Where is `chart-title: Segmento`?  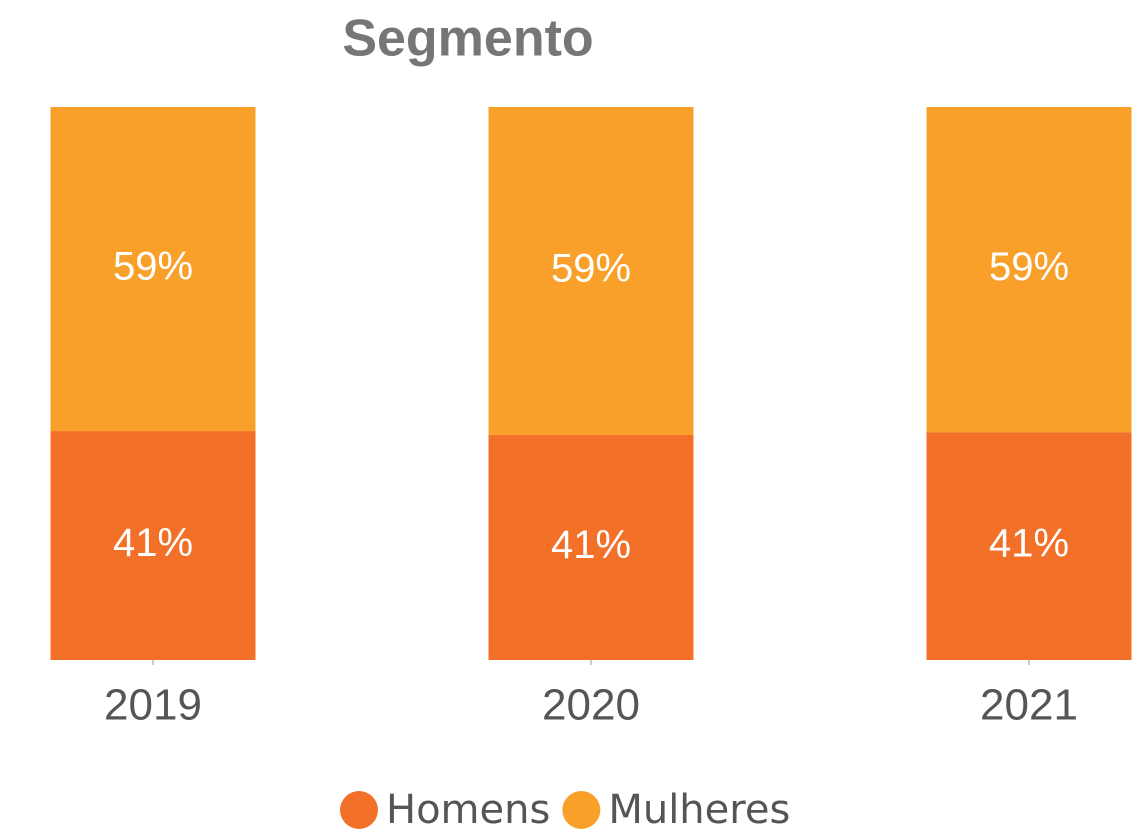
chart-title: Segmento is located at coordinates (467, 39).